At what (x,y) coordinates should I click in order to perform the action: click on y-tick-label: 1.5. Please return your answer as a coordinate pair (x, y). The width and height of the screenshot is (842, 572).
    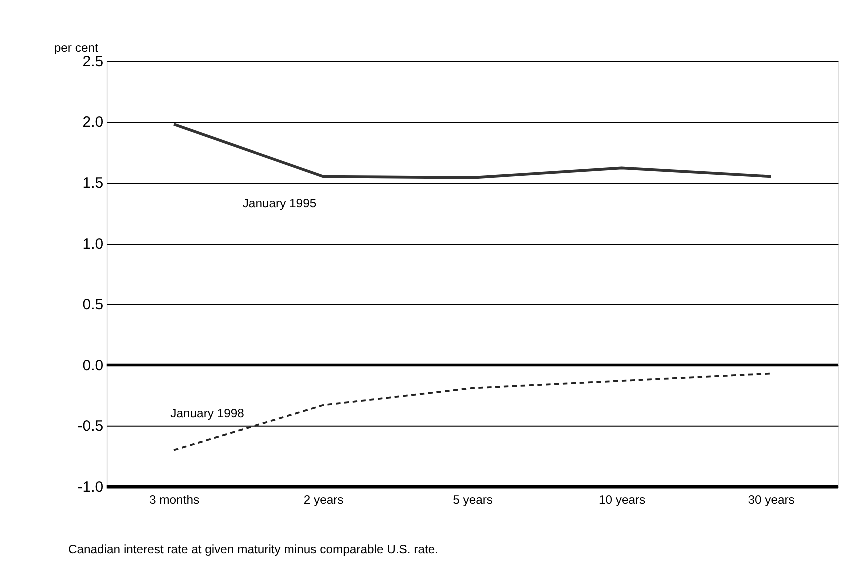
    Looking at the image, I should click on (93, 183).